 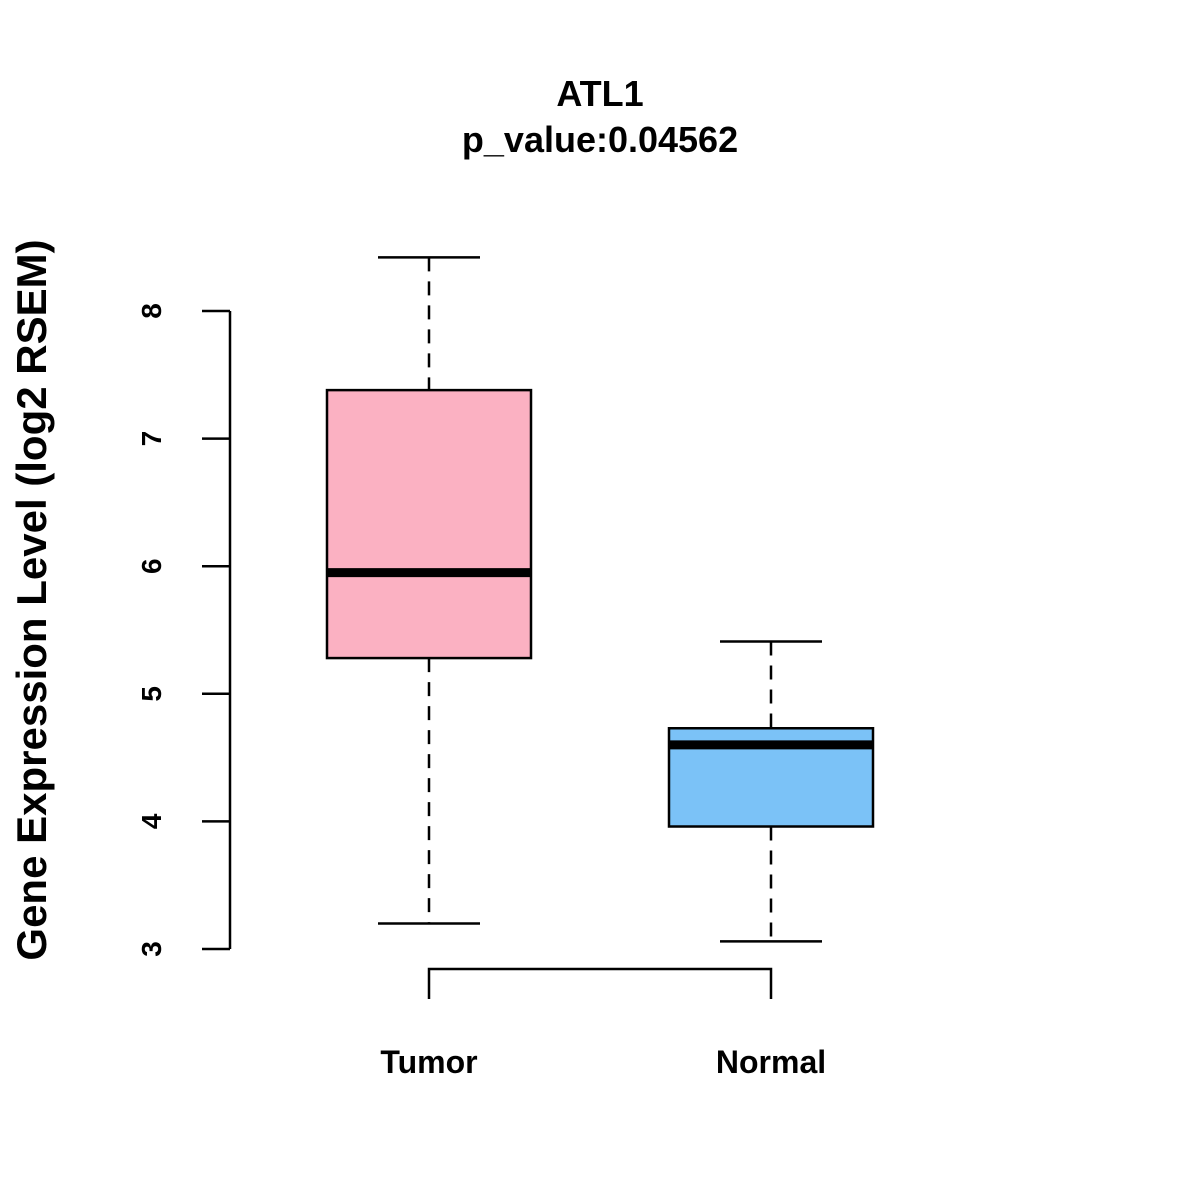 What do you see at coordinates (151, 439) in the screenshot?
I see `y-tick-label: 7` at bounding box center [151, 439].